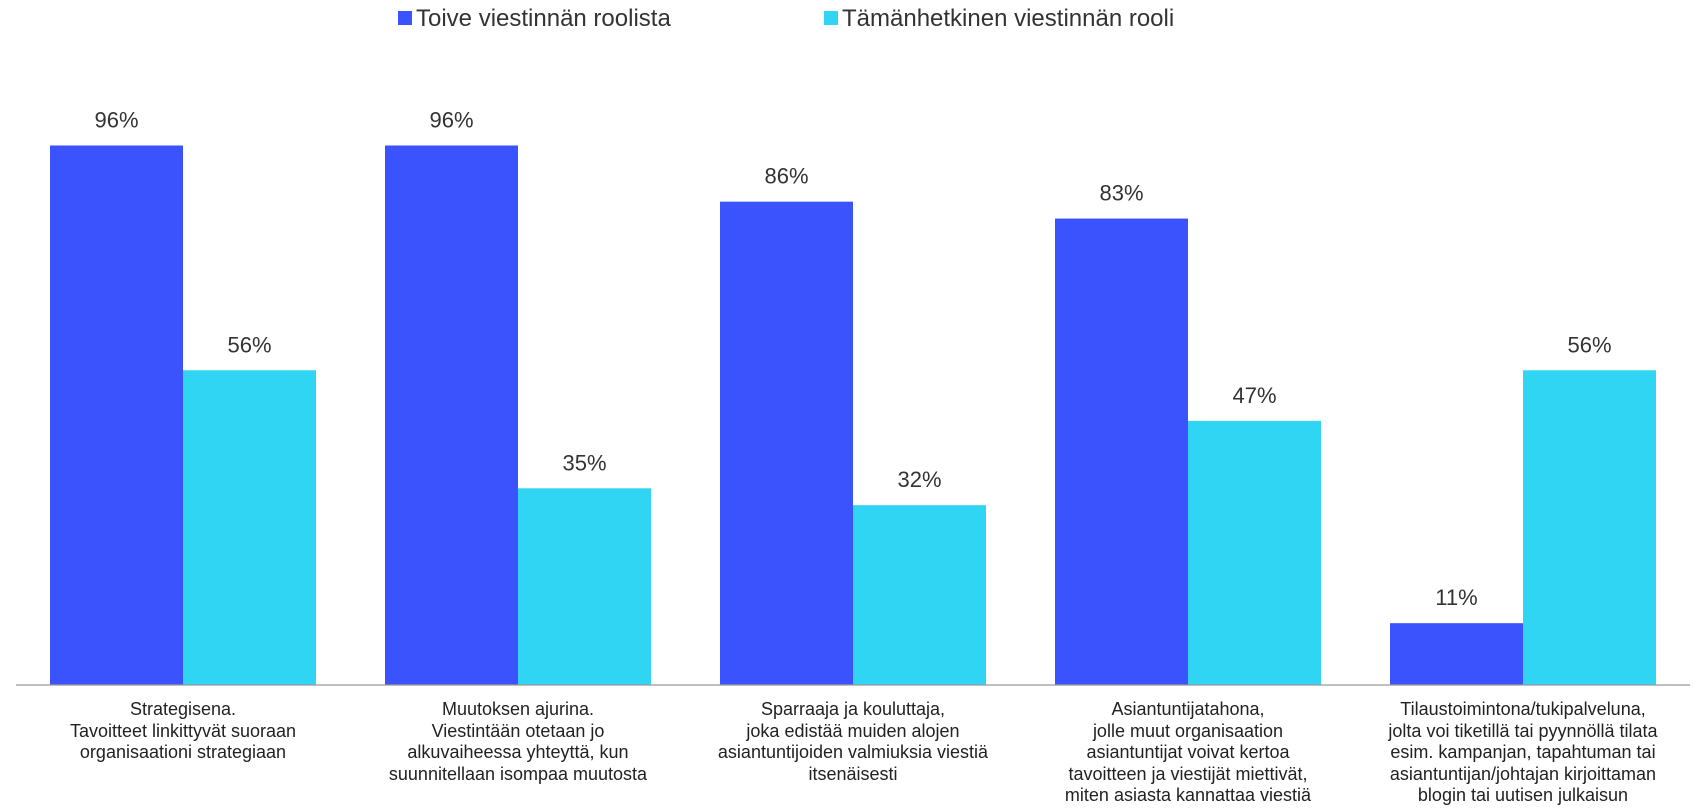  What do you see at coordinates (1121, 193) in the screenshot?
I see `data-label: 83%` at bounding box center [1121, 193].